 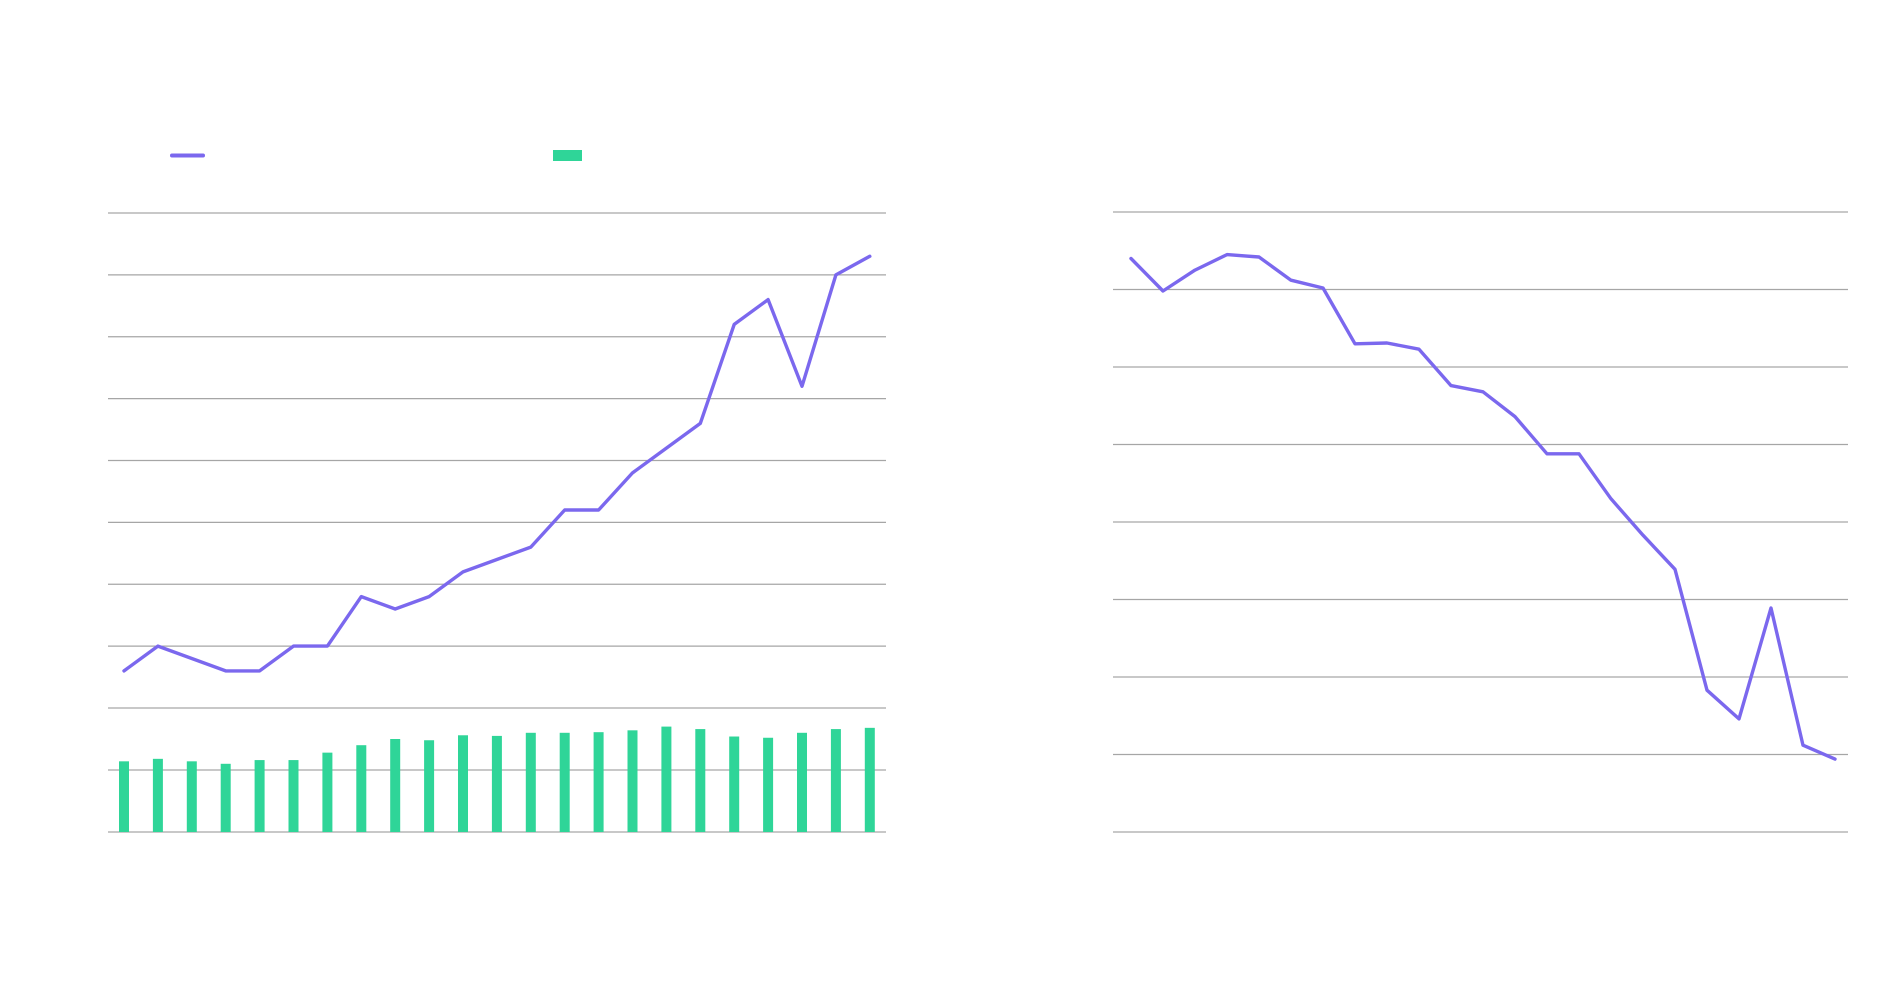 I want to click on bar-series, so click(x=497, y=779).